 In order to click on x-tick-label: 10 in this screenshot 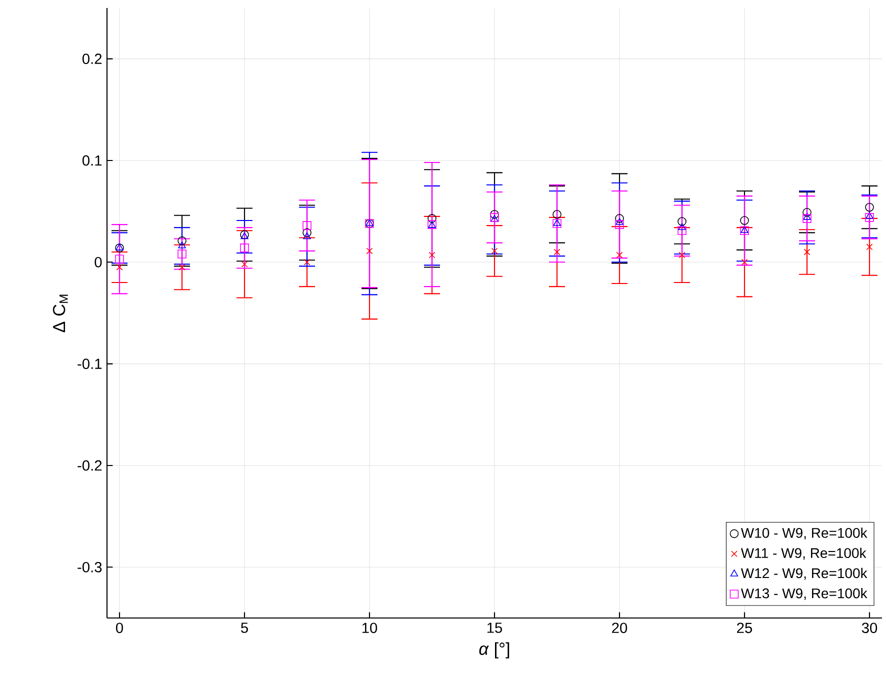, I will do `click(370, 628)`.